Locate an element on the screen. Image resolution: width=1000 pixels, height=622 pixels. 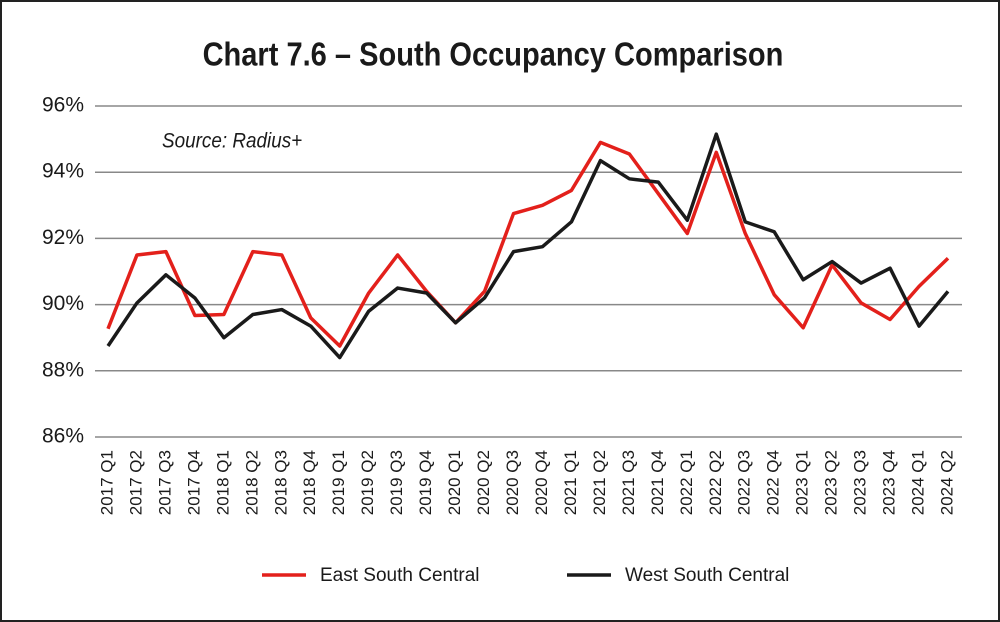
legend-label: East South Central is located at coordinates (399, 575).